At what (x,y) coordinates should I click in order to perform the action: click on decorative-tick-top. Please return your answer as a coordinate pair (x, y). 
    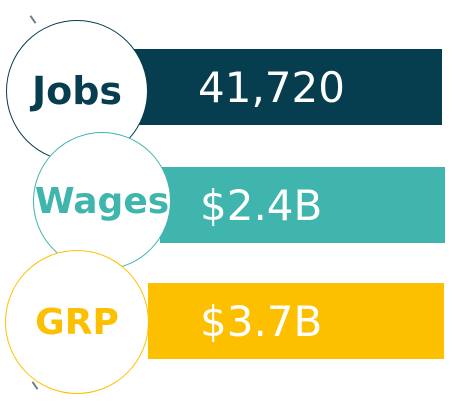
    Looking at the image, I should click on (33, 19).